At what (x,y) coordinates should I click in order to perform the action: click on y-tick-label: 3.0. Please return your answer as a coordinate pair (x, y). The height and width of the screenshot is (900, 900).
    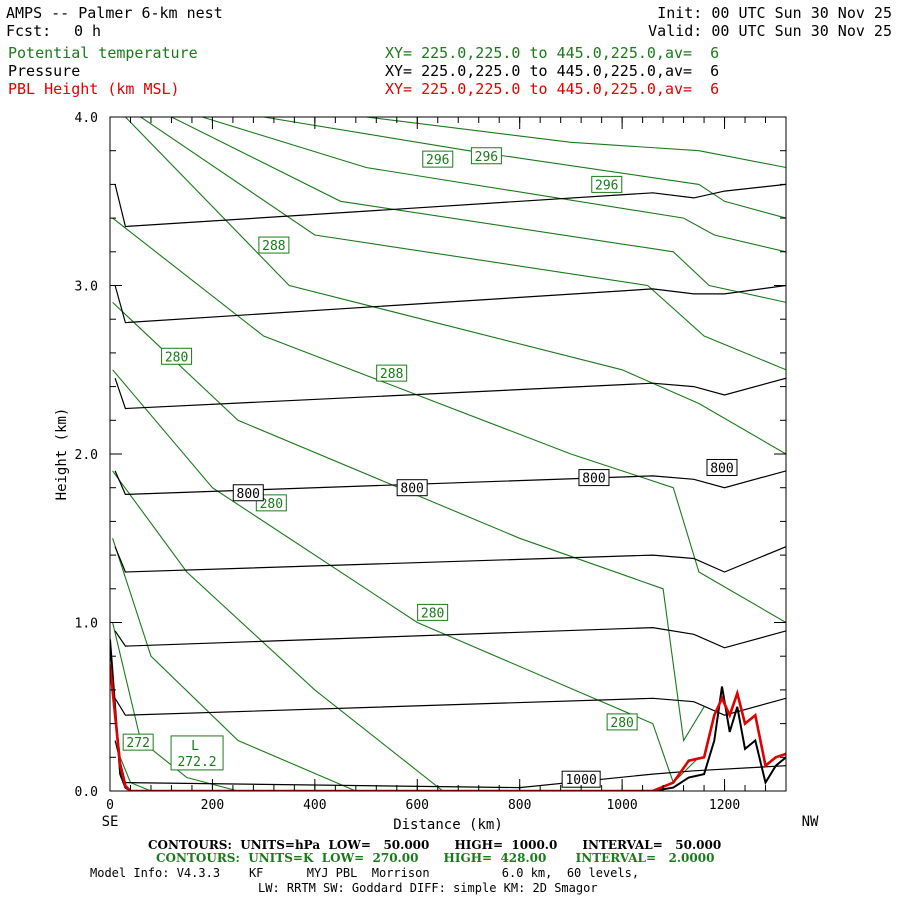
    Looking at the image, I should click on (86, 287).